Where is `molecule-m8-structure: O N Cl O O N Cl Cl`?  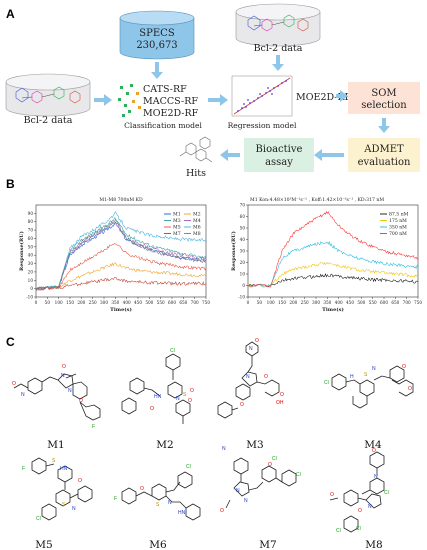 molecule-m8-structure: O N Cl O O N Cl Cl is located at coordinates (359, 491).